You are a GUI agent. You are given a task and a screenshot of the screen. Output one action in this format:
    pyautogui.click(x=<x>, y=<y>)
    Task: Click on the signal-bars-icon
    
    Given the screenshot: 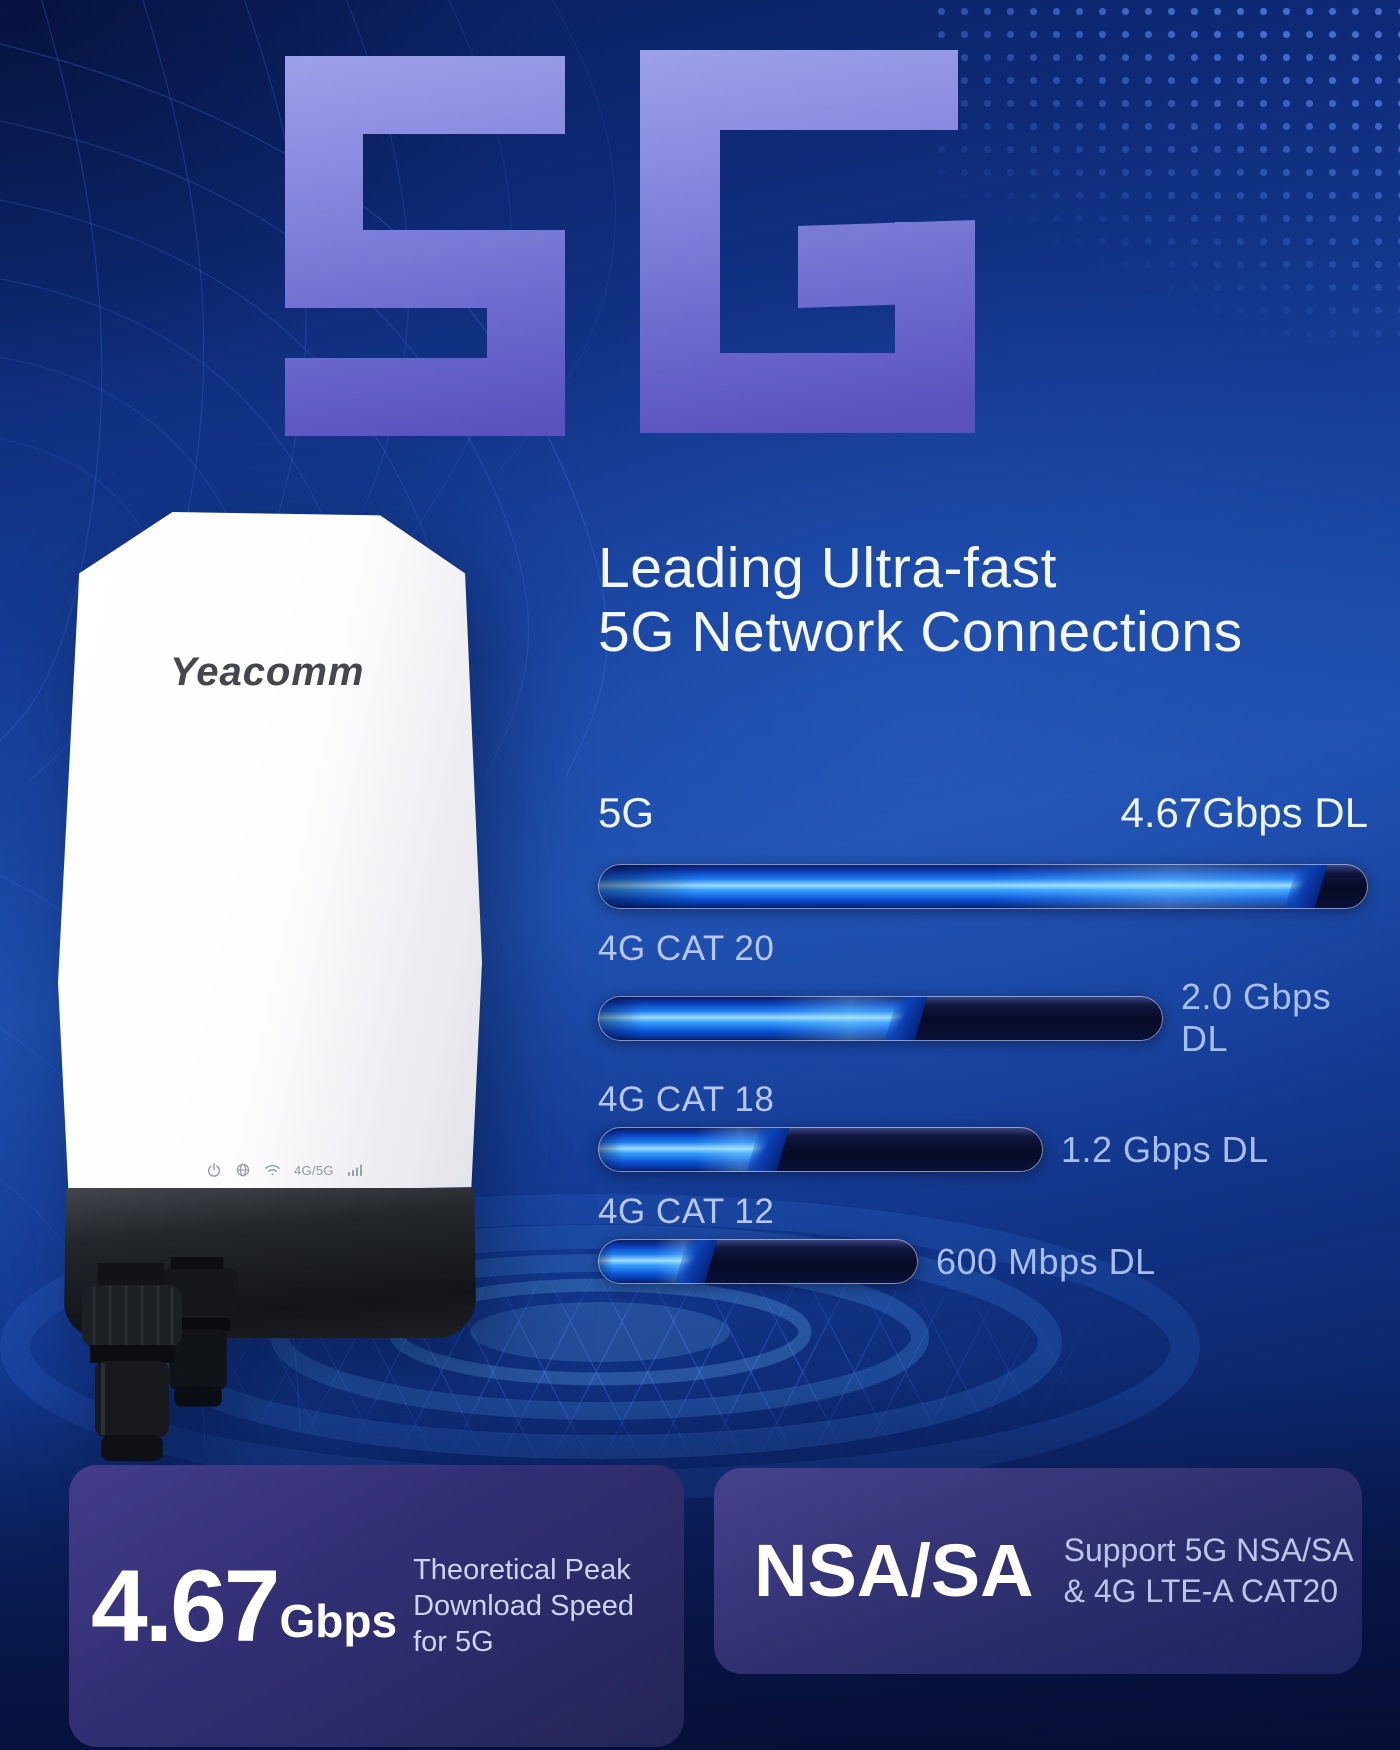 What is the action you would take?
    pyautogui.click(x=354, y=1170)
    